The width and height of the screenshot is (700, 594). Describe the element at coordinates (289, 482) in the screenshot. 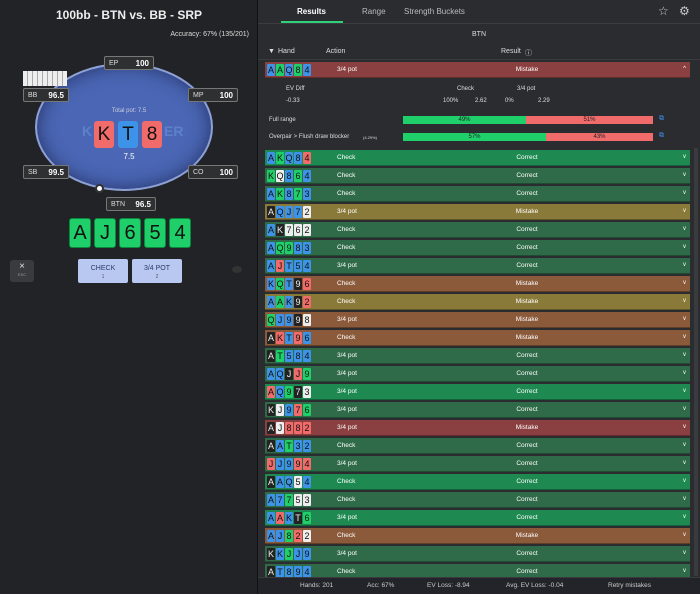

I see `mini-card: Q` at that location.